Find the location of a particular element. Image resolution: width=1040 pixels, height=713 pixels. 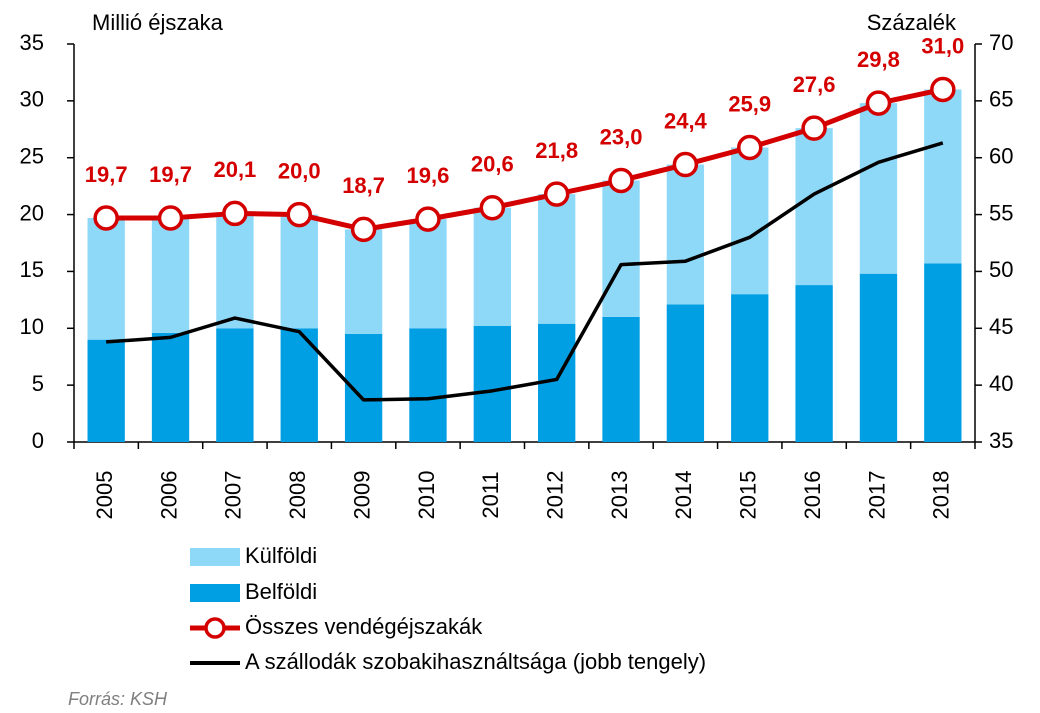

y-tick-label: 35 is located at coordinates (32, 42).